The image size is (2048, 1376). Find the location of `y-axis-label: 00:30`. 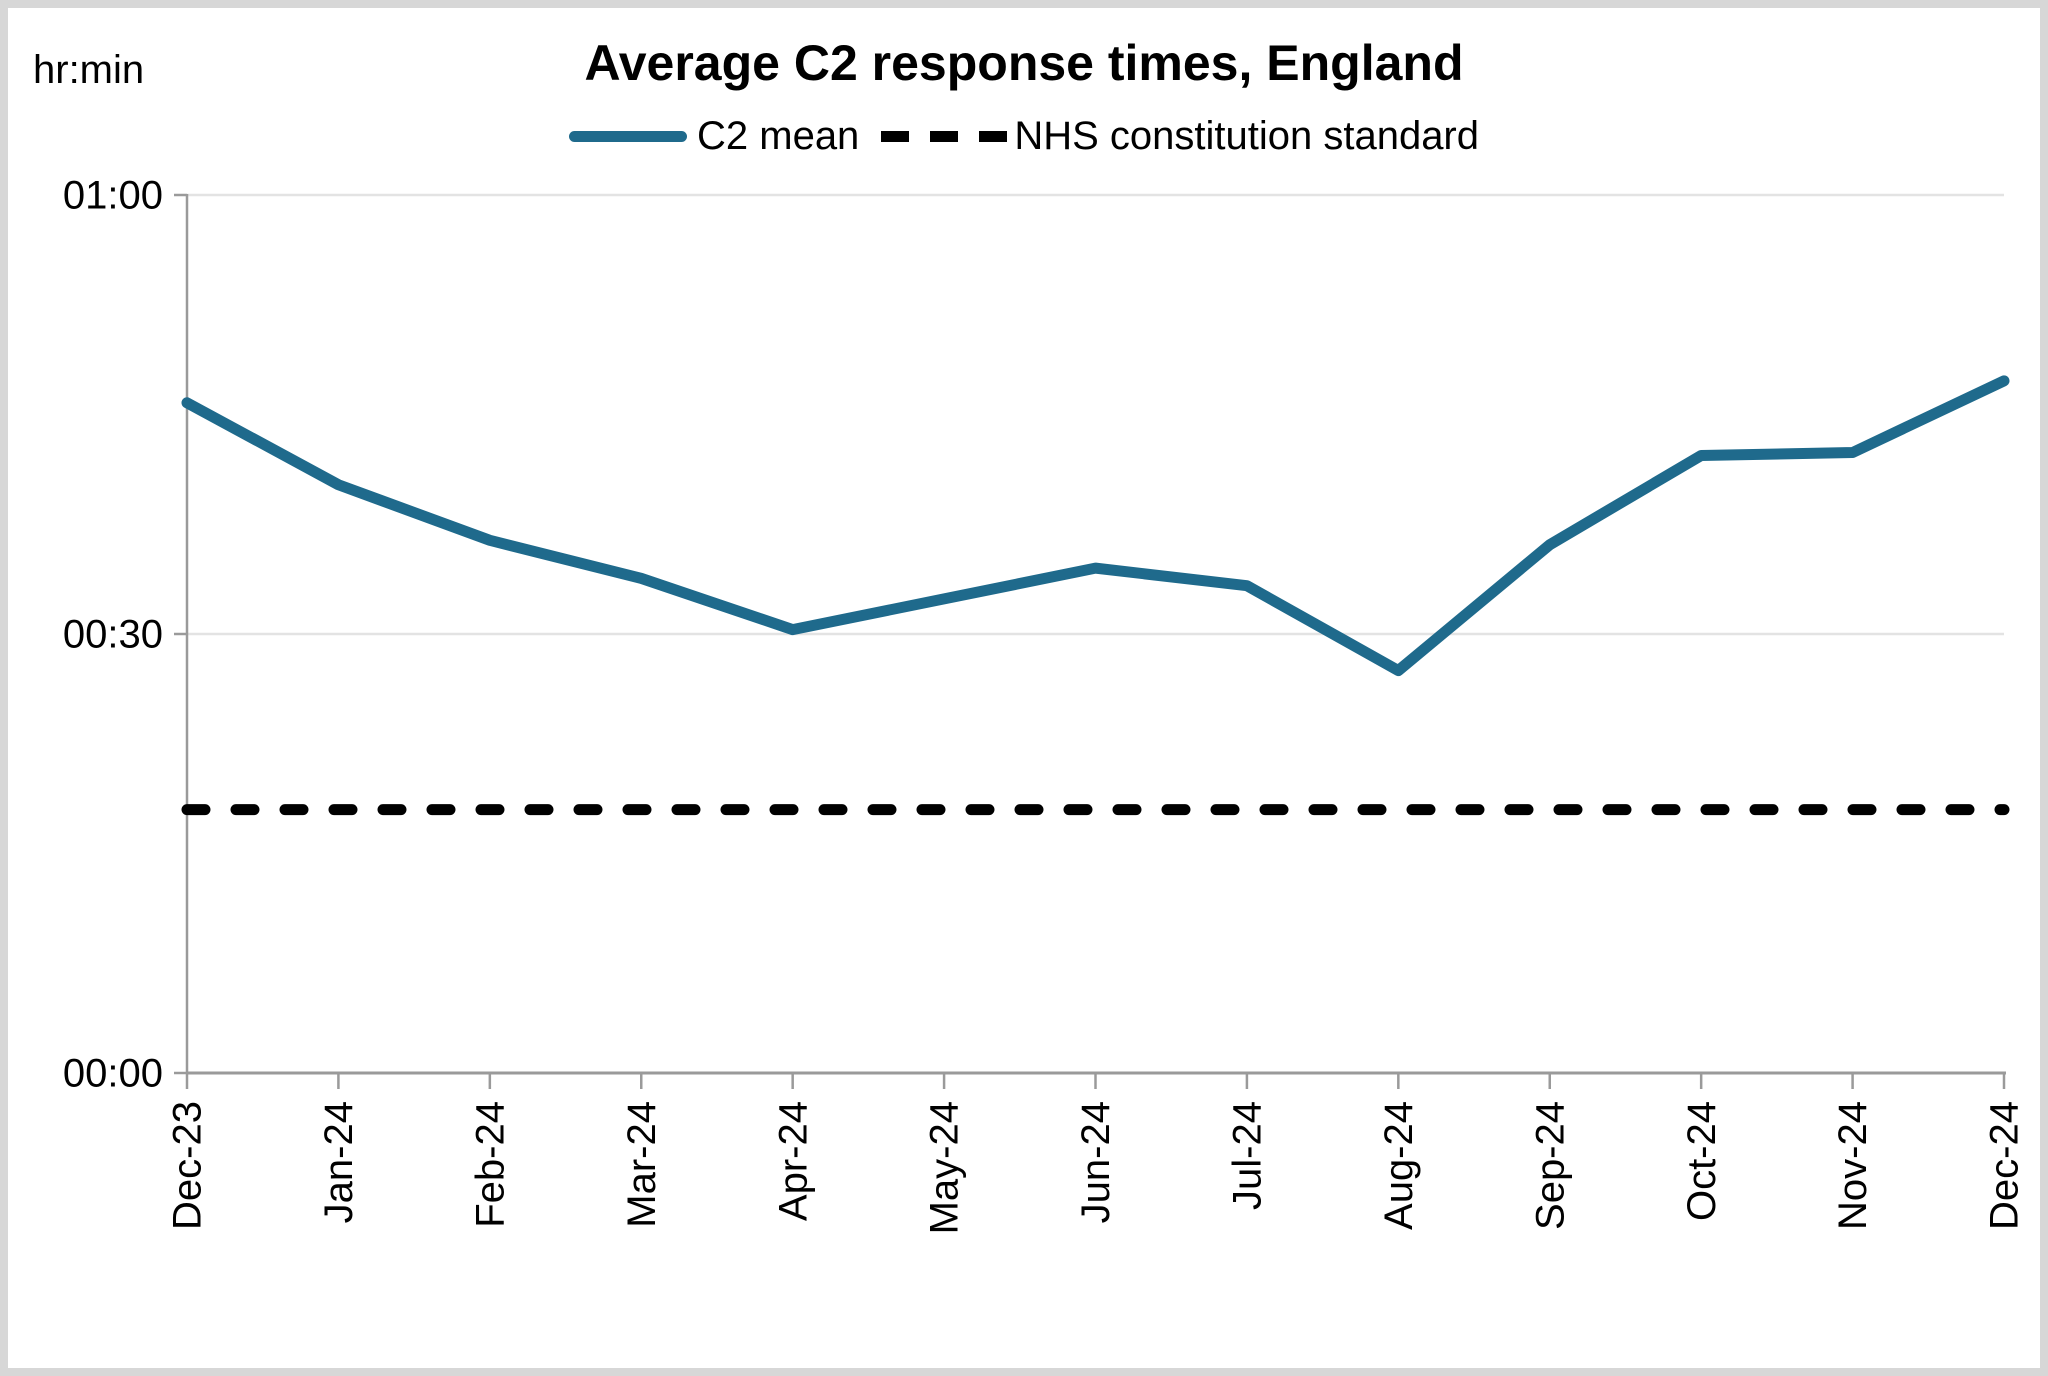

y-axis-label: 00:30 is located at coordinates (113, 635).